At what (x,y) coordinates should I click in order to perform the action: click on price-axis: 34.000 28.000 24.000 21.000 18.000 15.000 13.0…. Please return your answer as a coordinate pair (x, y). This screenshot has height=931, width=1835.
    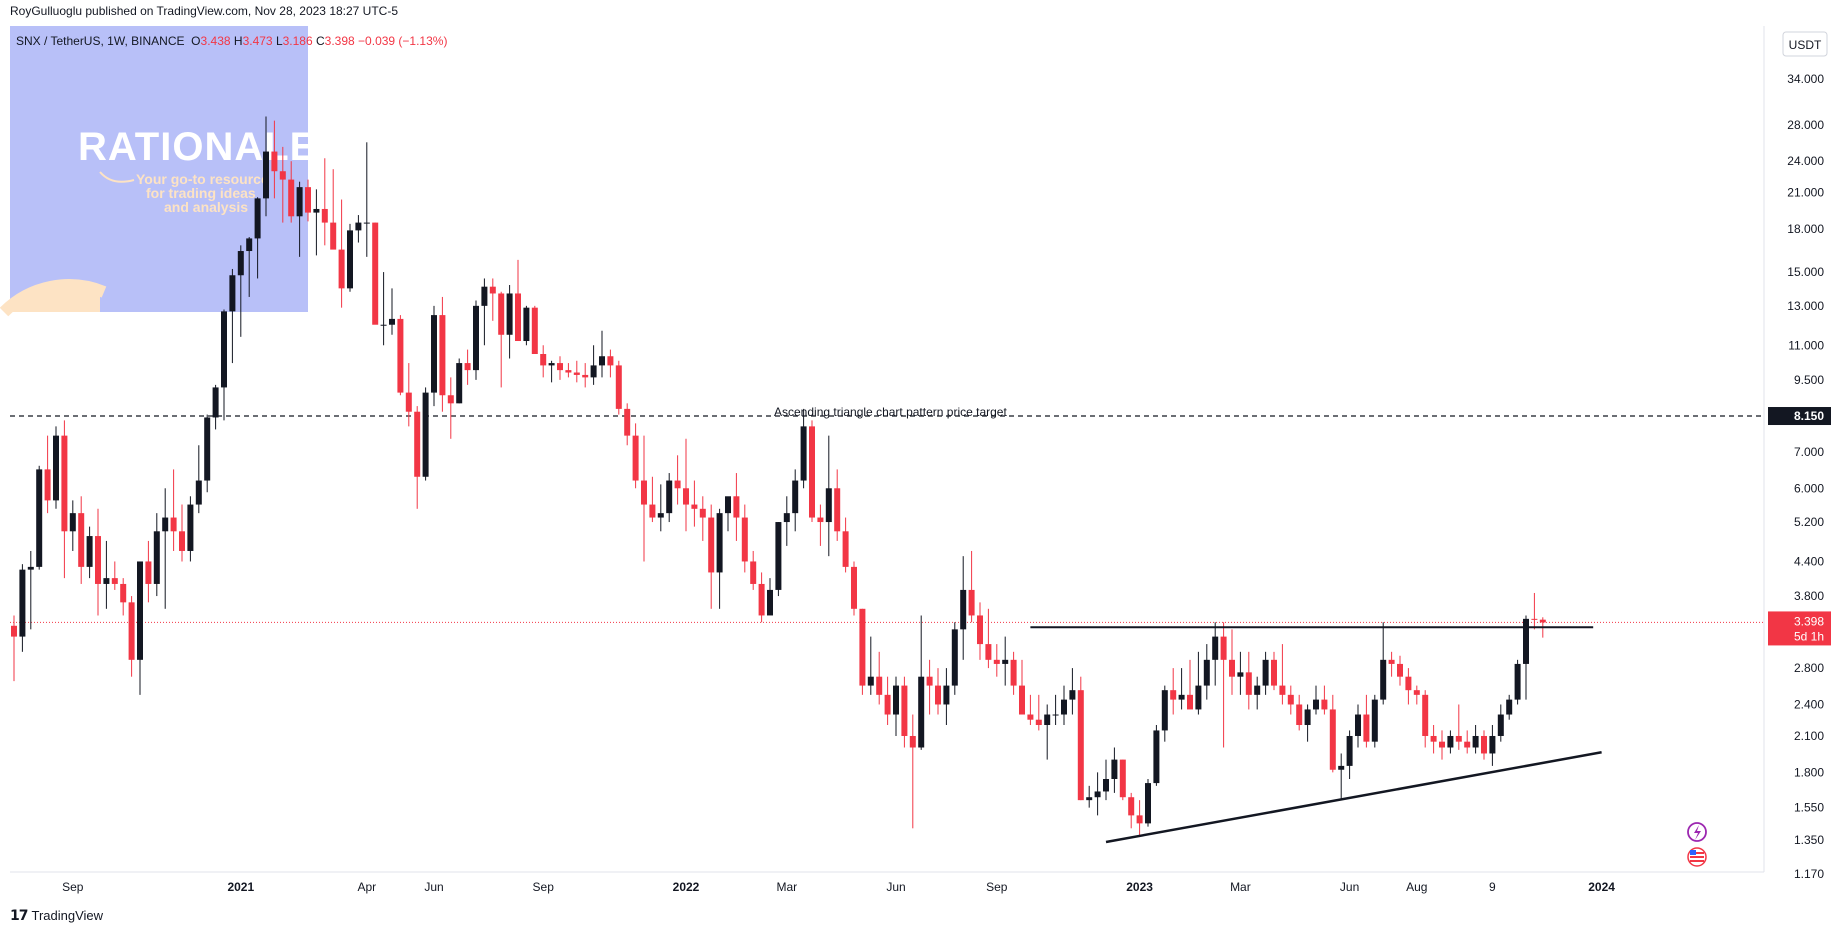
    Looking at the image, I should click on (1799, 476).